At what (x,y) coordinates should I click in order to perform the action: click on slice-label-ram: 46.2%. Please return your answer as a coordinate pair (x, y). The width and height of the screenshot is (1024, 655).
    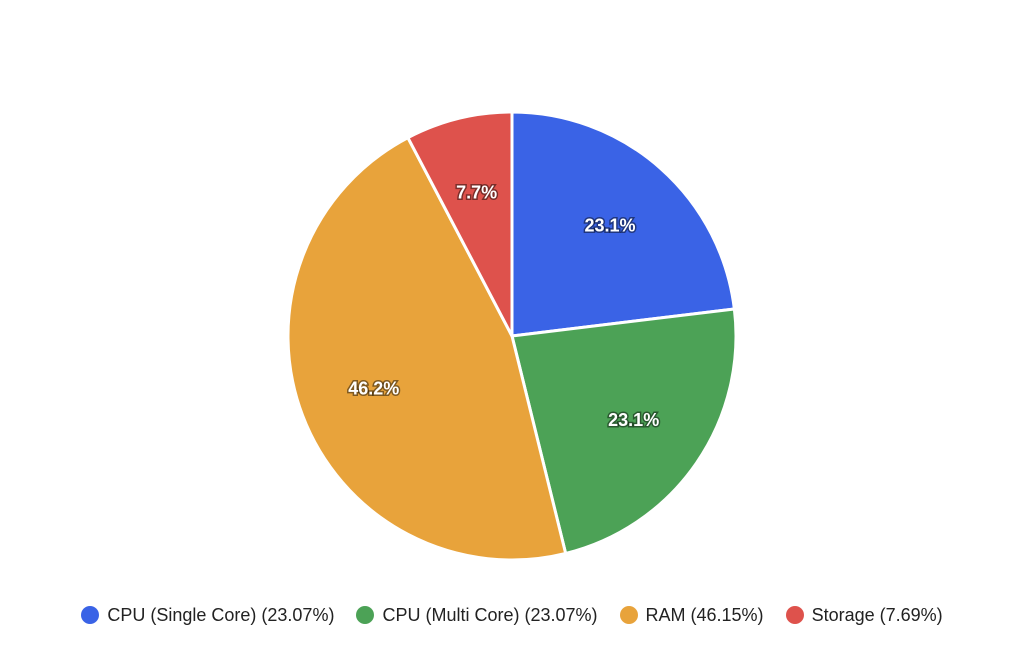
    Looking at the image, I should click on (373, 388).